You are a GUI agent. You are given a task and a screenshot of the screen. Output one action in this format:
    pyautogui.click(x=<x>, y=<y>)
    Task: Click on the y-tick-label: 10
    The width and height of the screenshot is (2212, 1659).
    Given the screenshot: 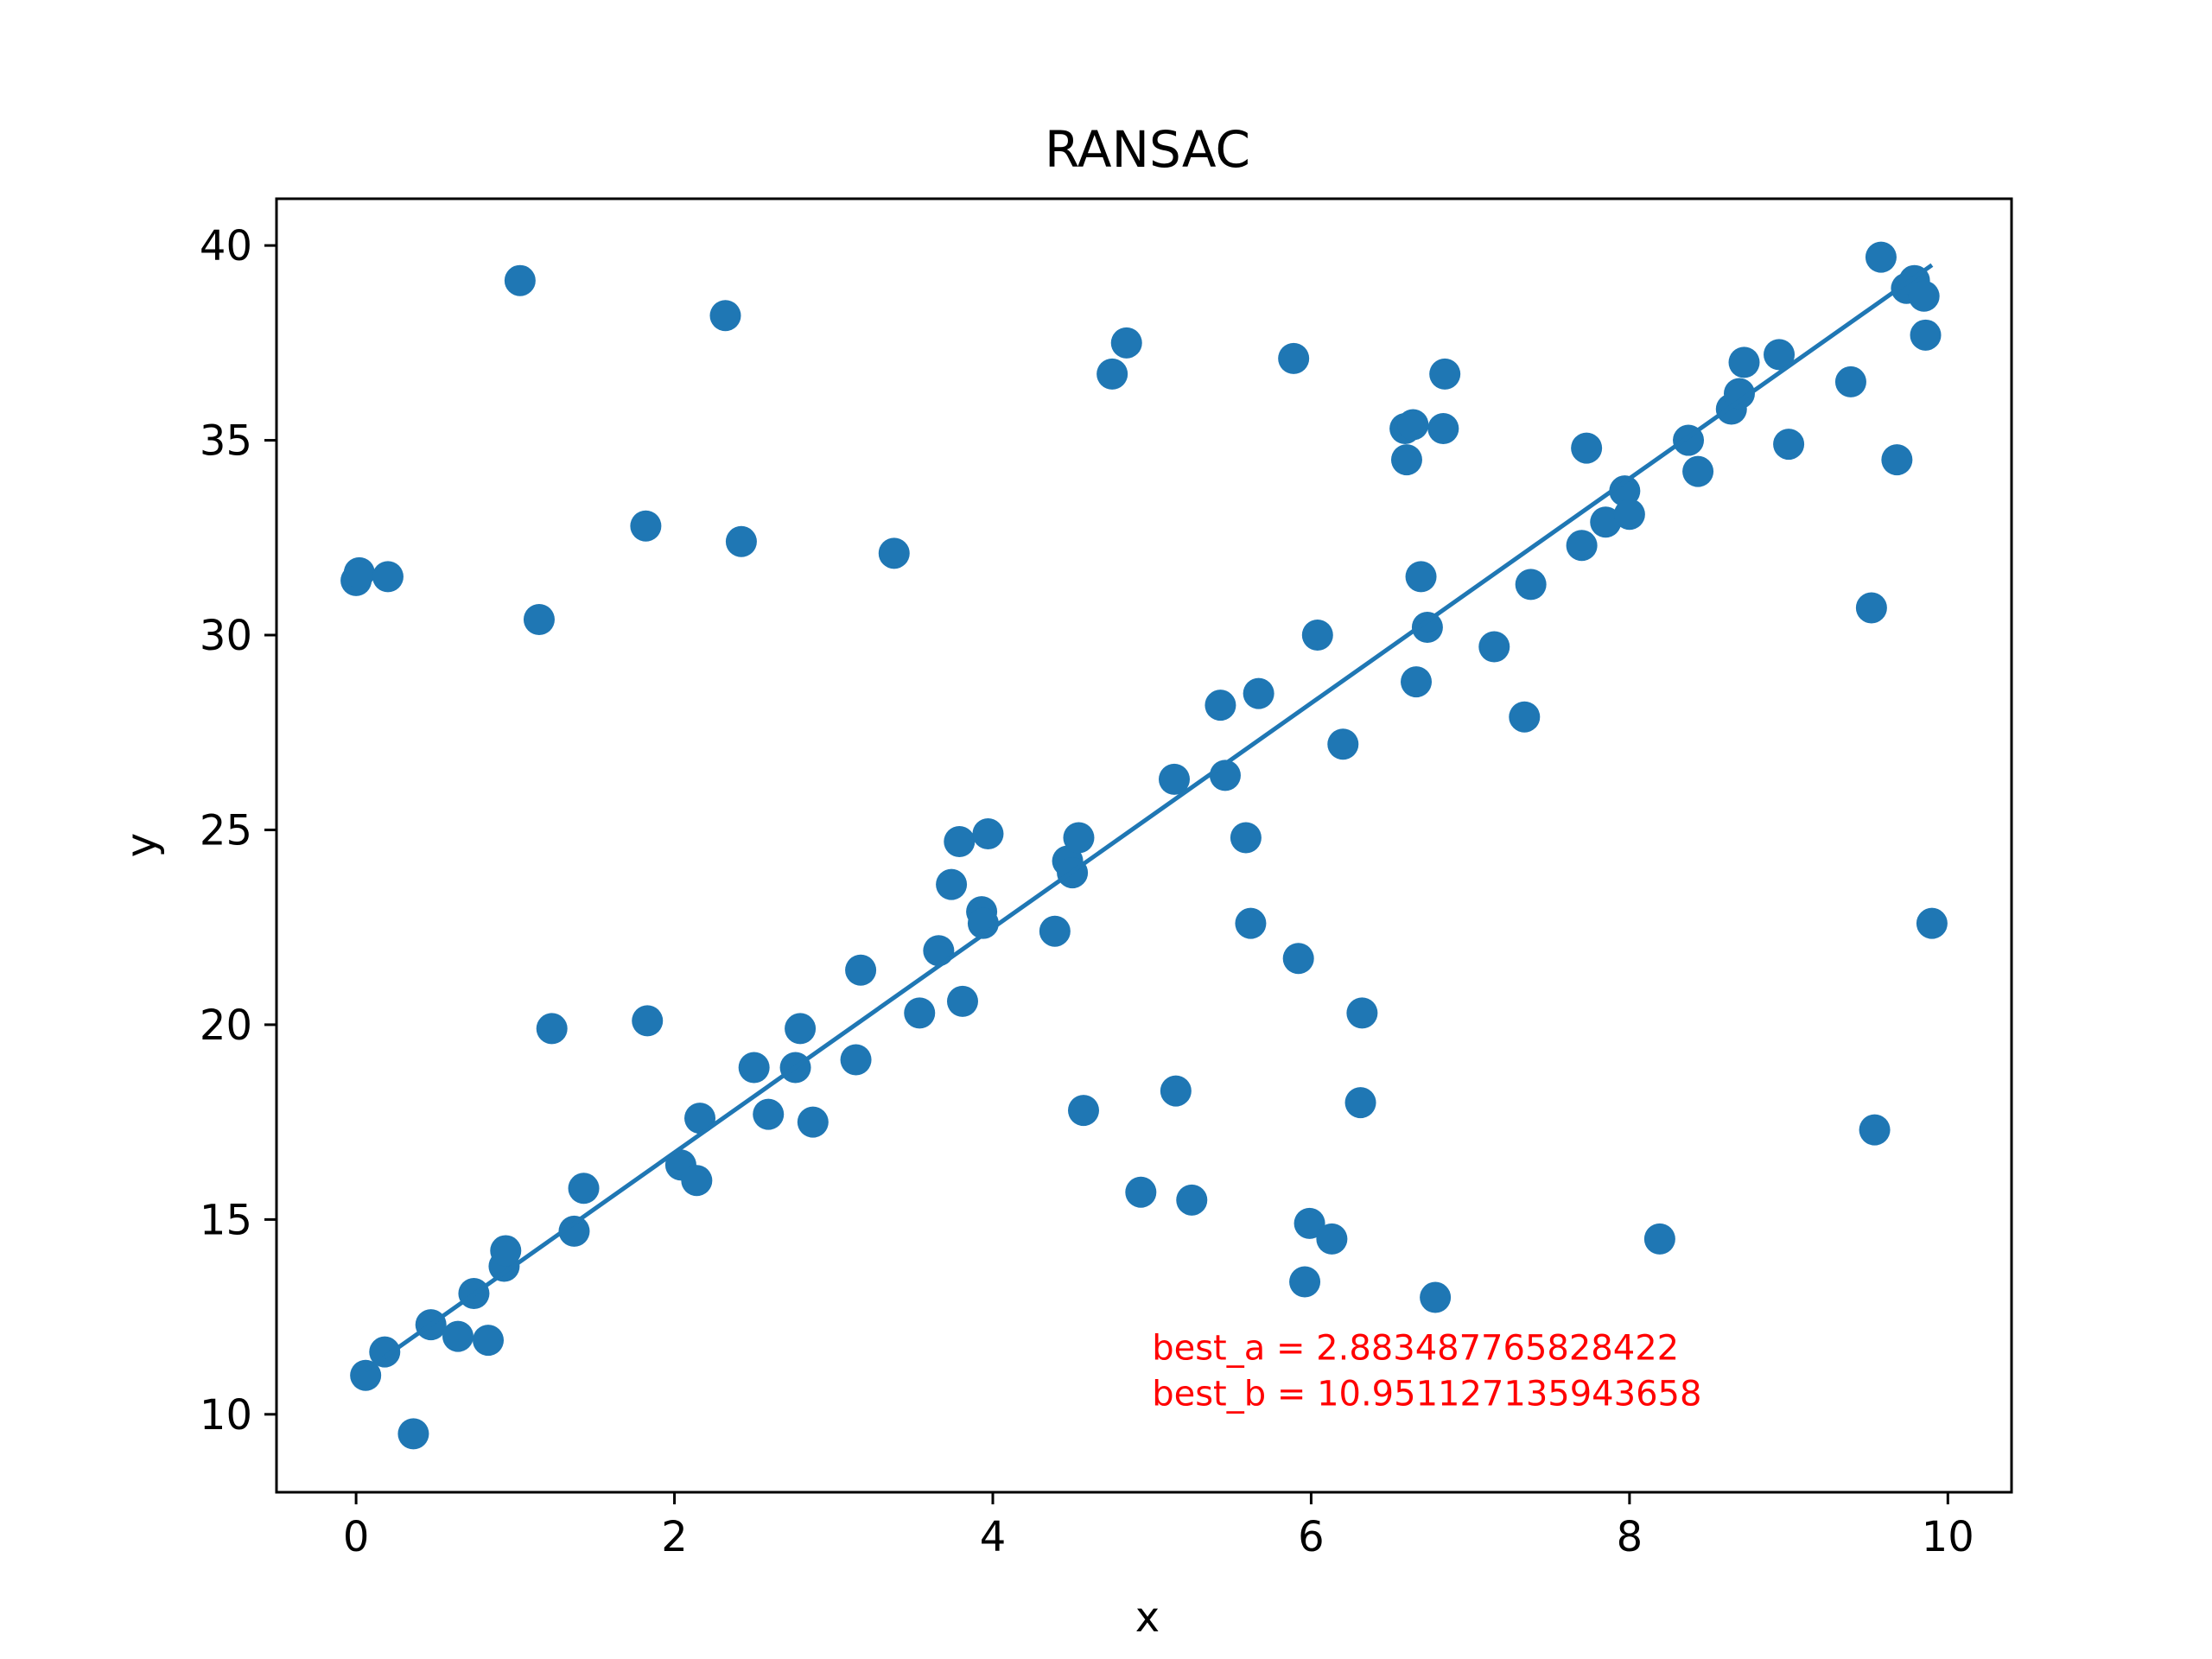 What is the action you would take?
    pyautogui.click(x=226, y=1415)
    